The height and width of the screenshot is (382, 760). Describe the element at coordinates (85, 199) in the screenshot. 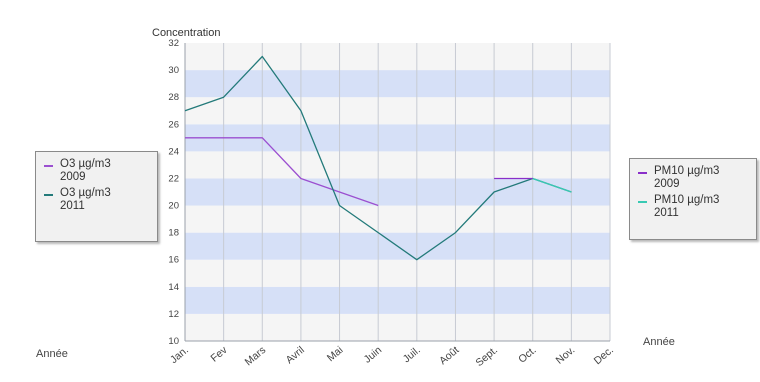

I see `legend-label: O3 µg/m3 2011` at that location.